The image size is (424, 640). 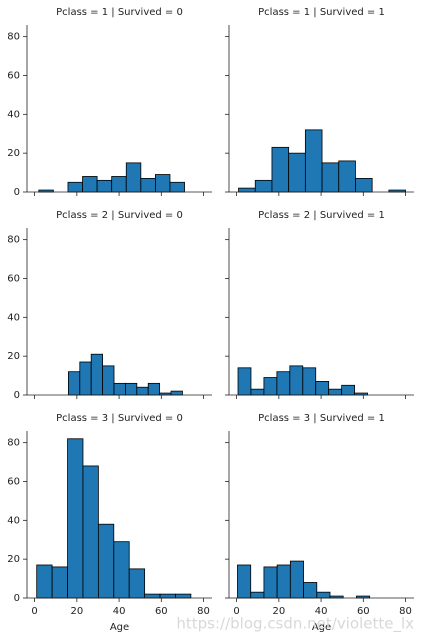 I want to click on panel-title: Pclass = 1 | Survived = 1, so click(x=321, y=12).